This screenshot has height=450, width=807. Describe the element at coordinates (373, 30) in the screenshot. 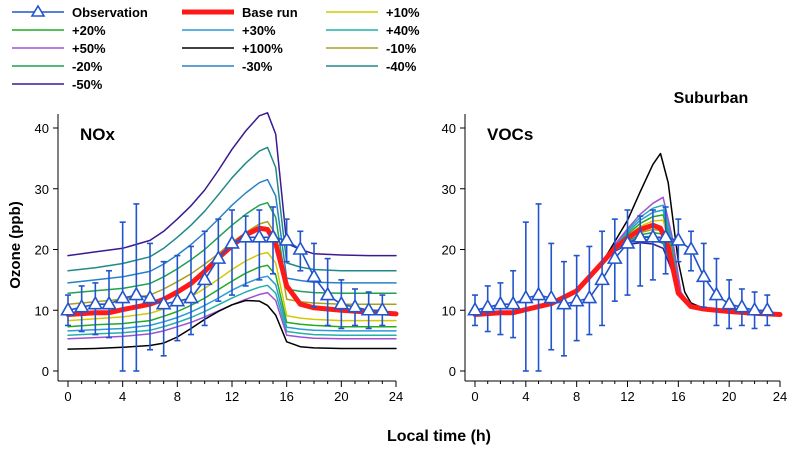

I see `legend-item-plusminus-40pct: +40%` at that location.